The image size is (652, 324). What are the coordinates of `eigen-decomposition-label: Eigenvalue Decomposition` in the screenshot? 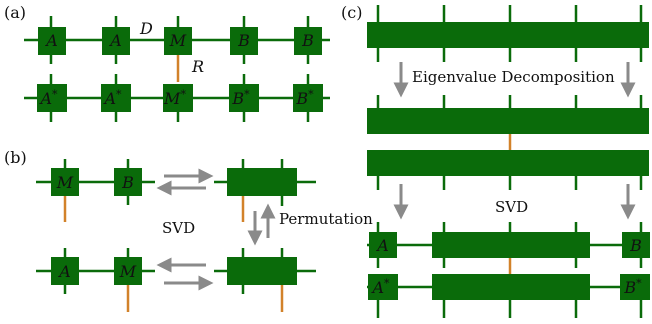 It's located at (513, 77).